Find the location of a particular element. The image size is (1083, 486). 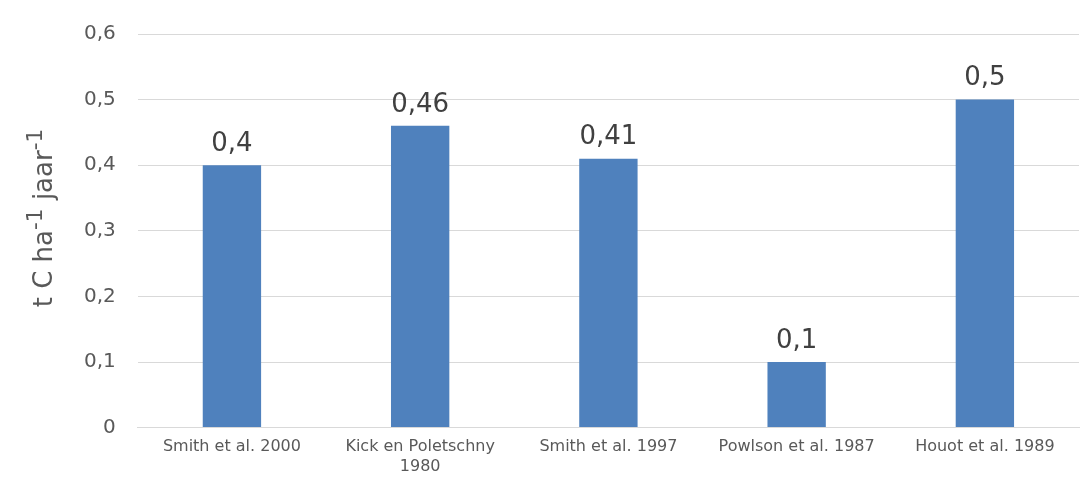

data-label: 0,41 is located at coordinates (608, 135).